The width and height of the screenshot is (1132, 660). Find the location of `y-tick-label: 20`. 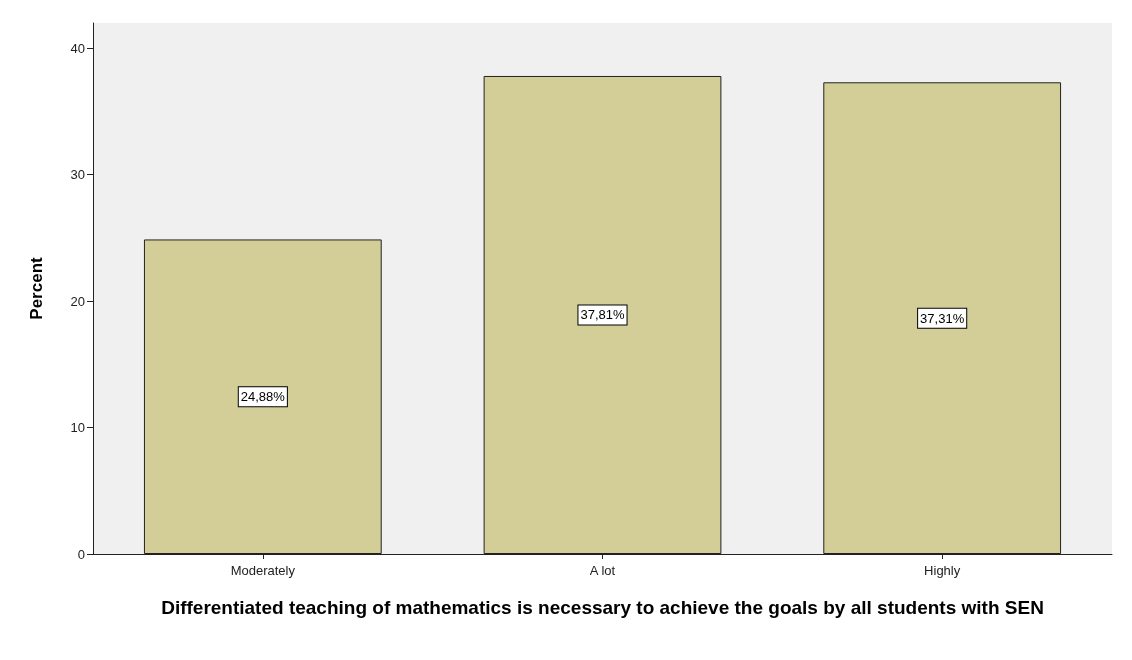

y-tick-label: 20 is located at coordinates (77, 301).